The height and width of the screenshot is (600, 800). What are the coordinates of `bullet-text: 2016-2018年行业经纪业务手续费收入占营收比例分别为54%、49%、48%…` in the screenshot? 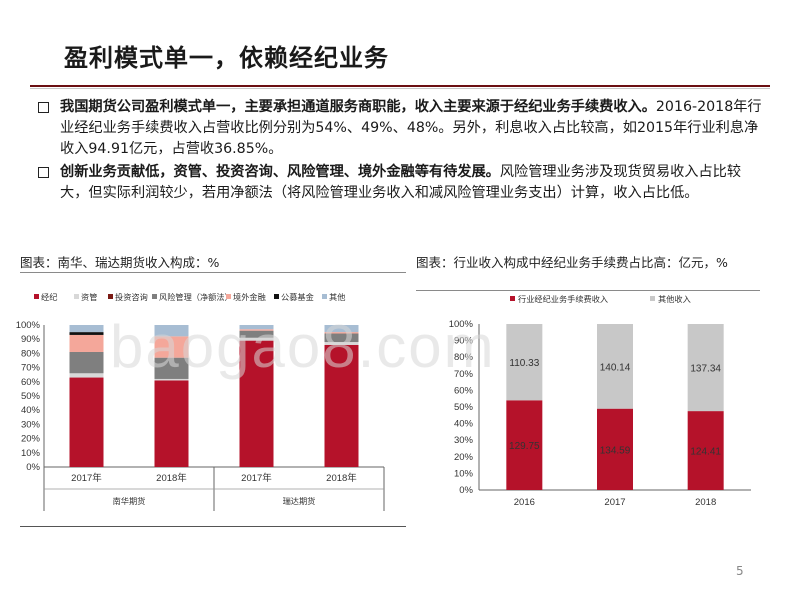 It's located at (411, 128).